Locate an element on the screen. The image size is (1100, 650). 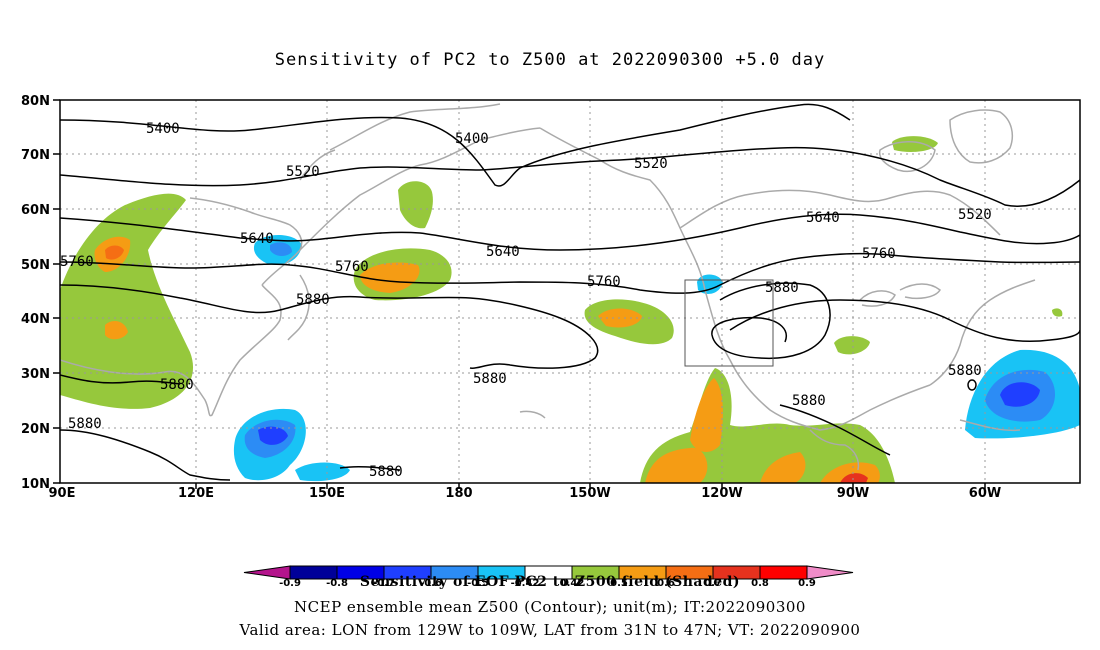
valid-area-box is located at coordinates (729, 323).